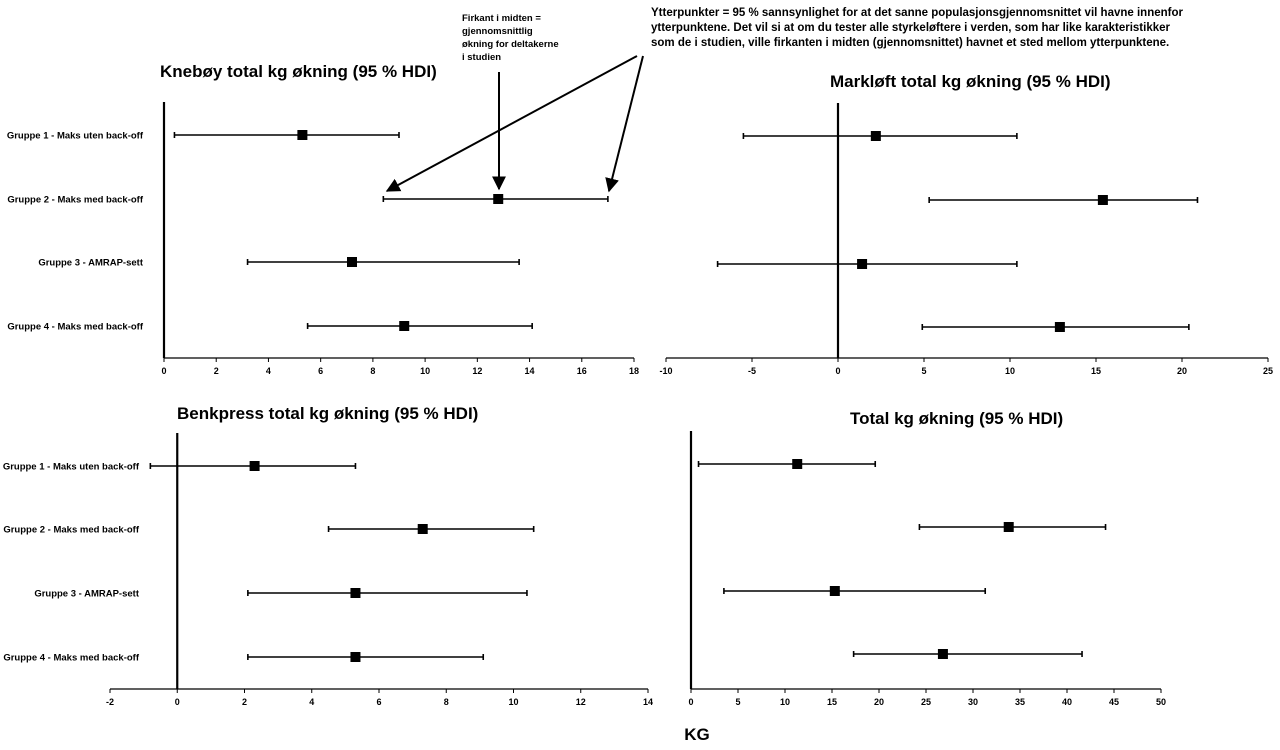 The image size is (1280, 750). What do you see at coordinates (1067, 702) in the screenshot?
I see `x-tick-label: 40` at bounding box center [1067, 702].